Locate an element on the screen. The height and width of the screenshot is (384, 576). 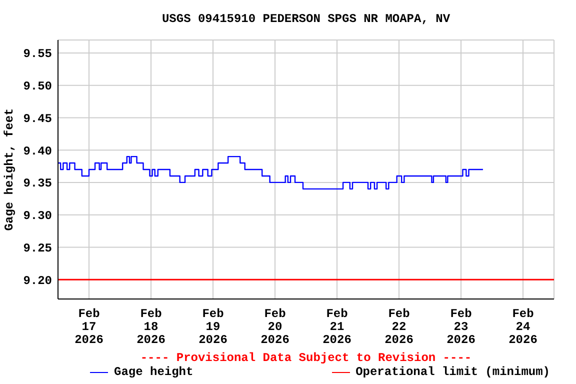
y-tick-label: 9.50 is located at coordinates (37, 87).